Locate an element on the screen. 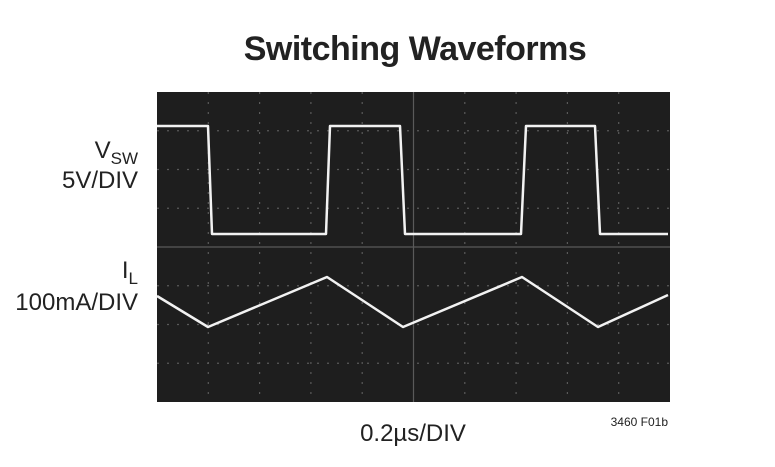 Image resolution: width=775 pixels, height=467 pixels. trace-subscript: L is located at coordinates (133, 278).